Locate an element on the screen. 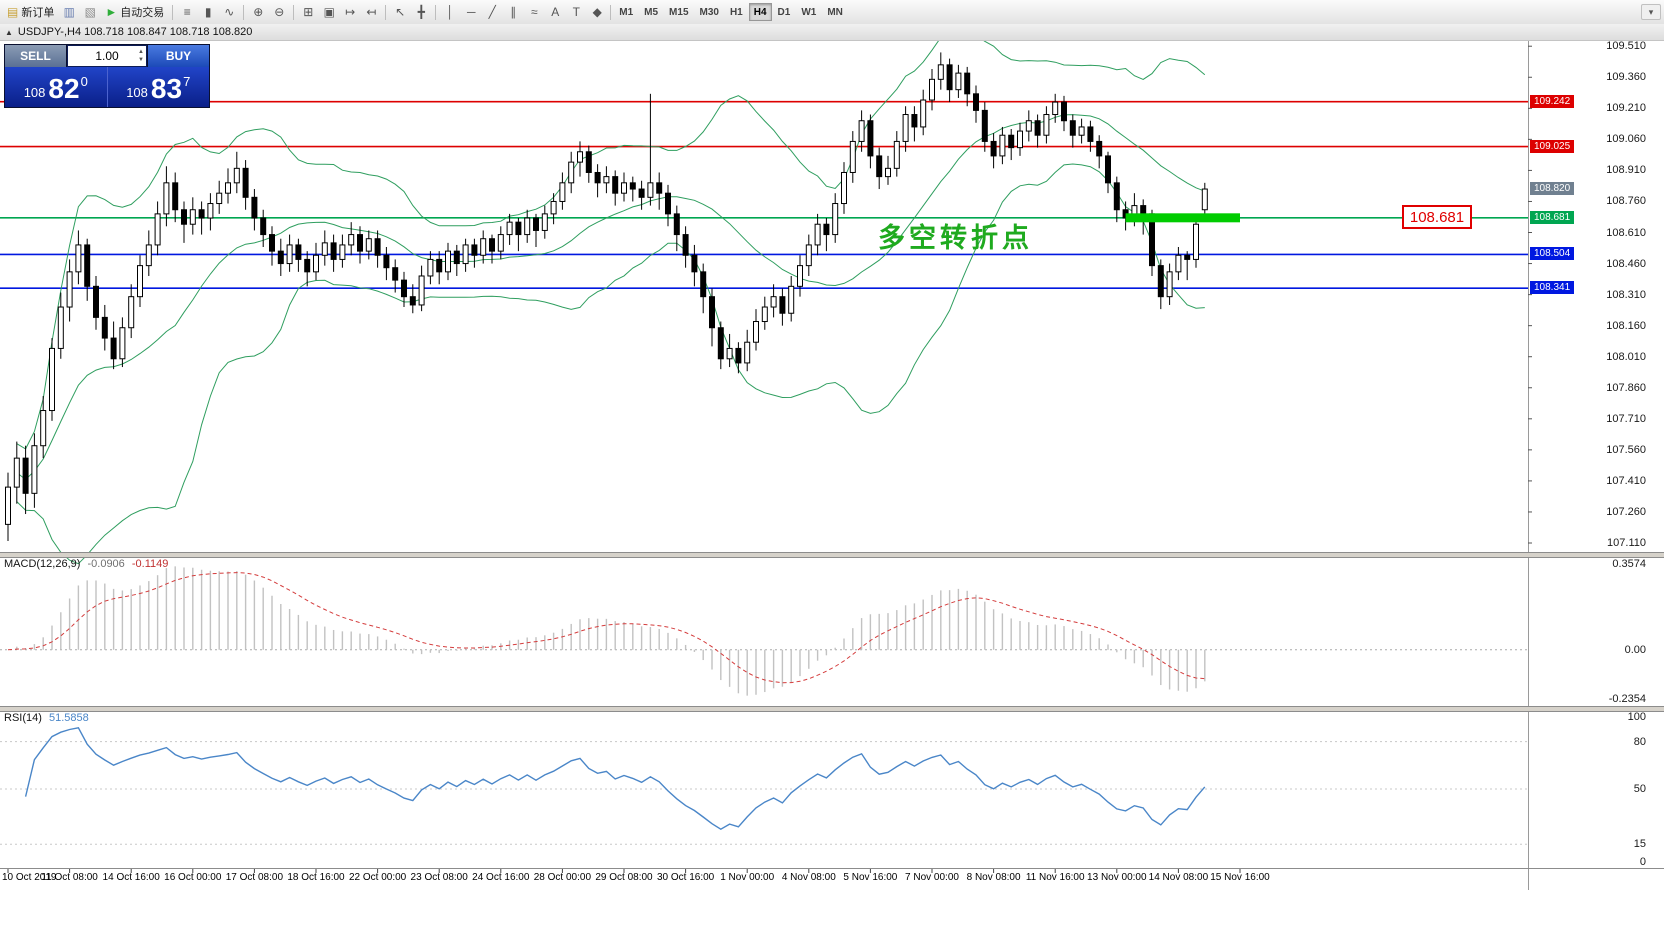 This screenshot has width=1664, height=950. price-level-label: 109.025 is located at coordinates (1552, 146).